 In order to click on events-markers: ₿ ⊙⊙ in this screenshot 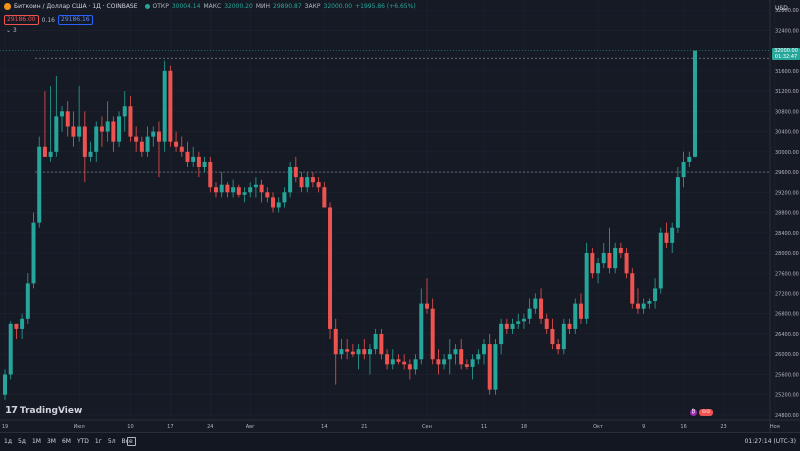, I will do `click(701, 412)`.